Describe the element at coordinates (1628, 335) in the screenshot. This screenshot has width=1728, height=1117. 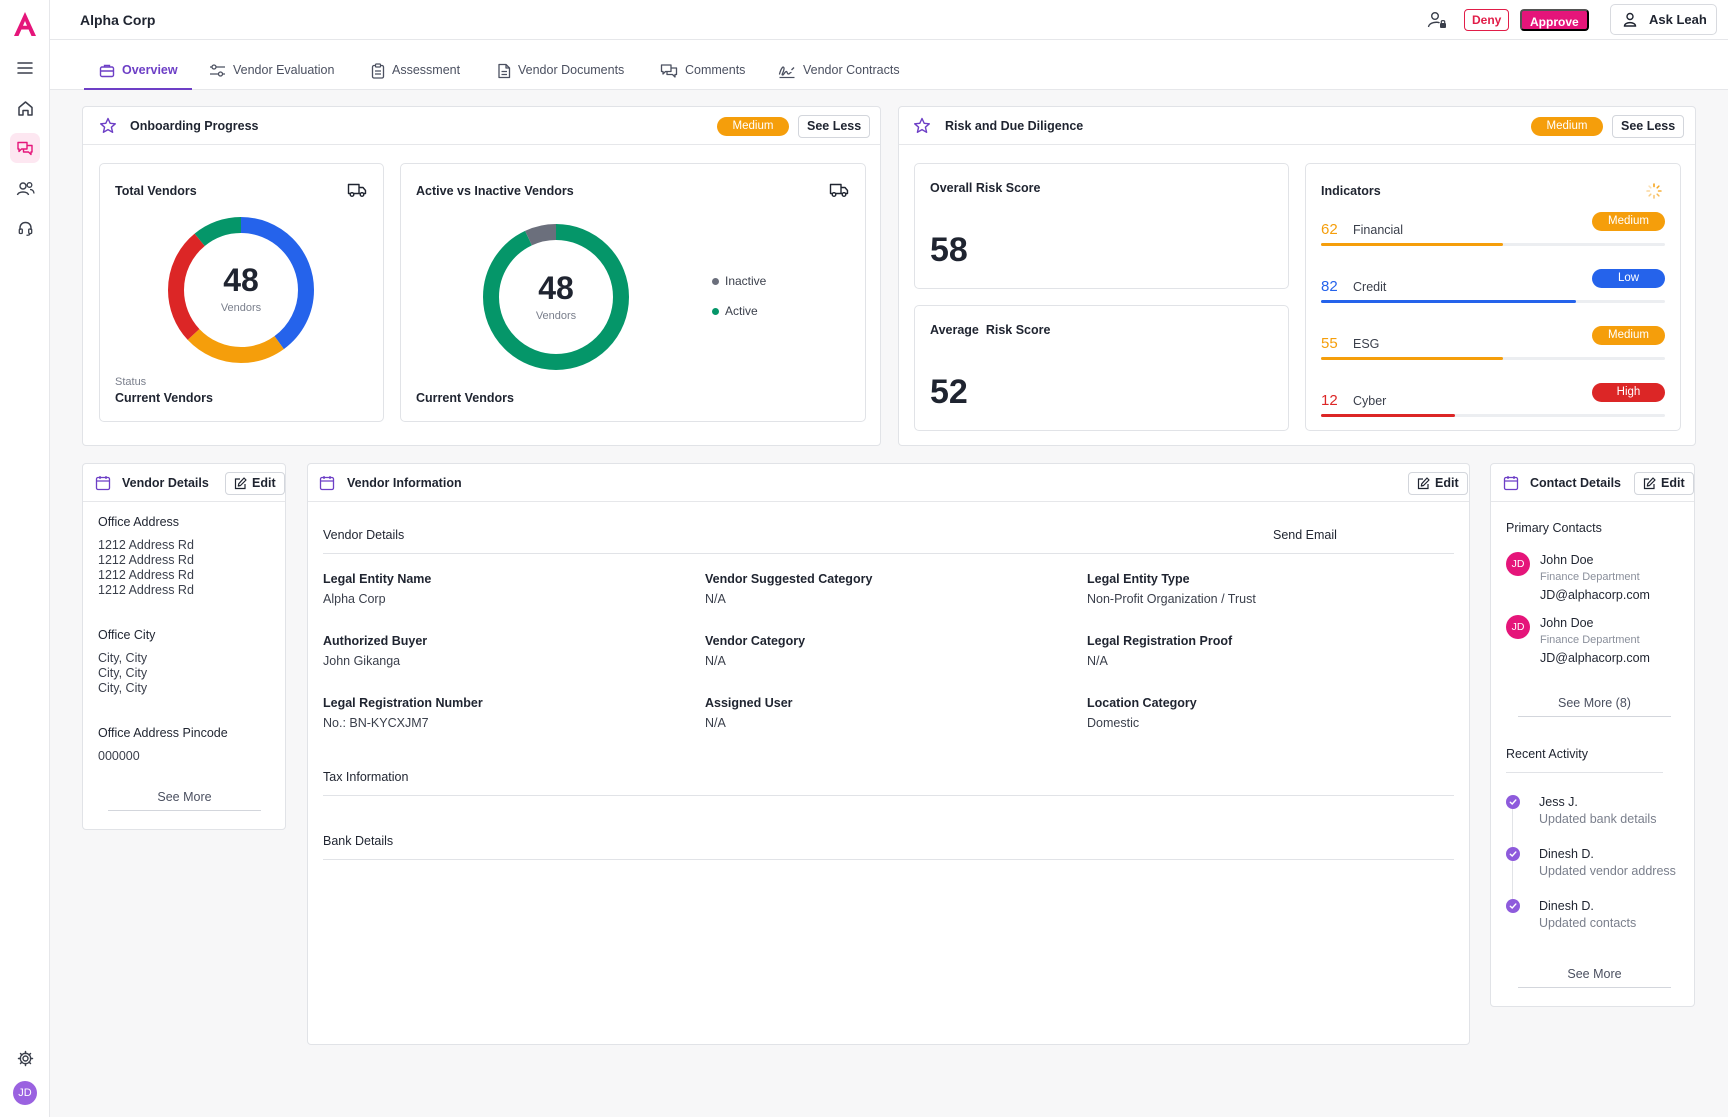
I see `indicator-level-badge: Medium` at that location.